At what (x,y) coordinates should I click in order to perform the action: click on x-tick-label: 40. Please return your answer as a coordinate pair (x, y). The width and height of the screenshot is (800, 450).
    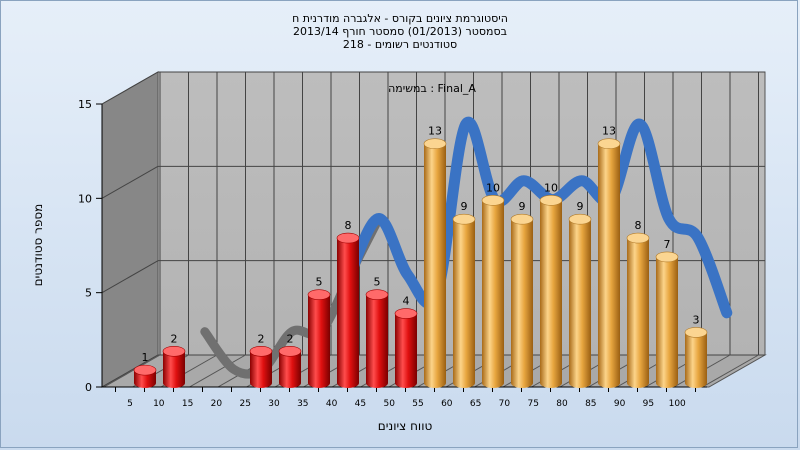
    Looking at the image, I should click on (332, 404).